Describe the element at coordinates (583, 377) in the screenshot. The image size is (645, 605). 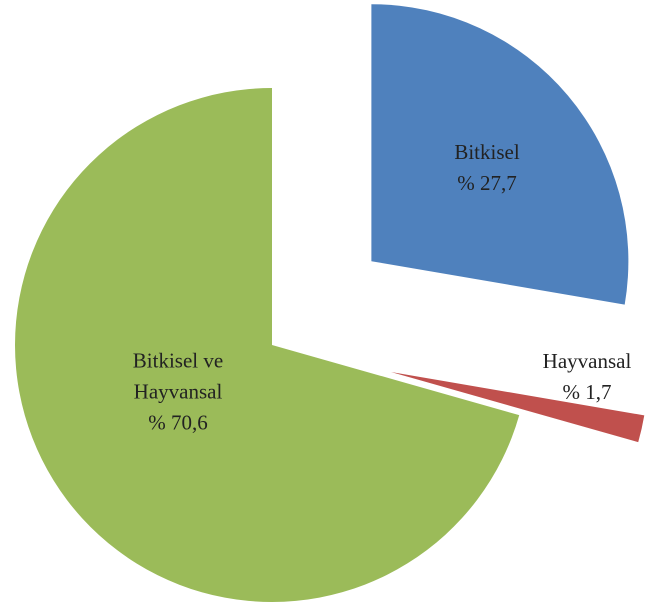
I see `slice-label: Hayvansal % 1,7` at that location.